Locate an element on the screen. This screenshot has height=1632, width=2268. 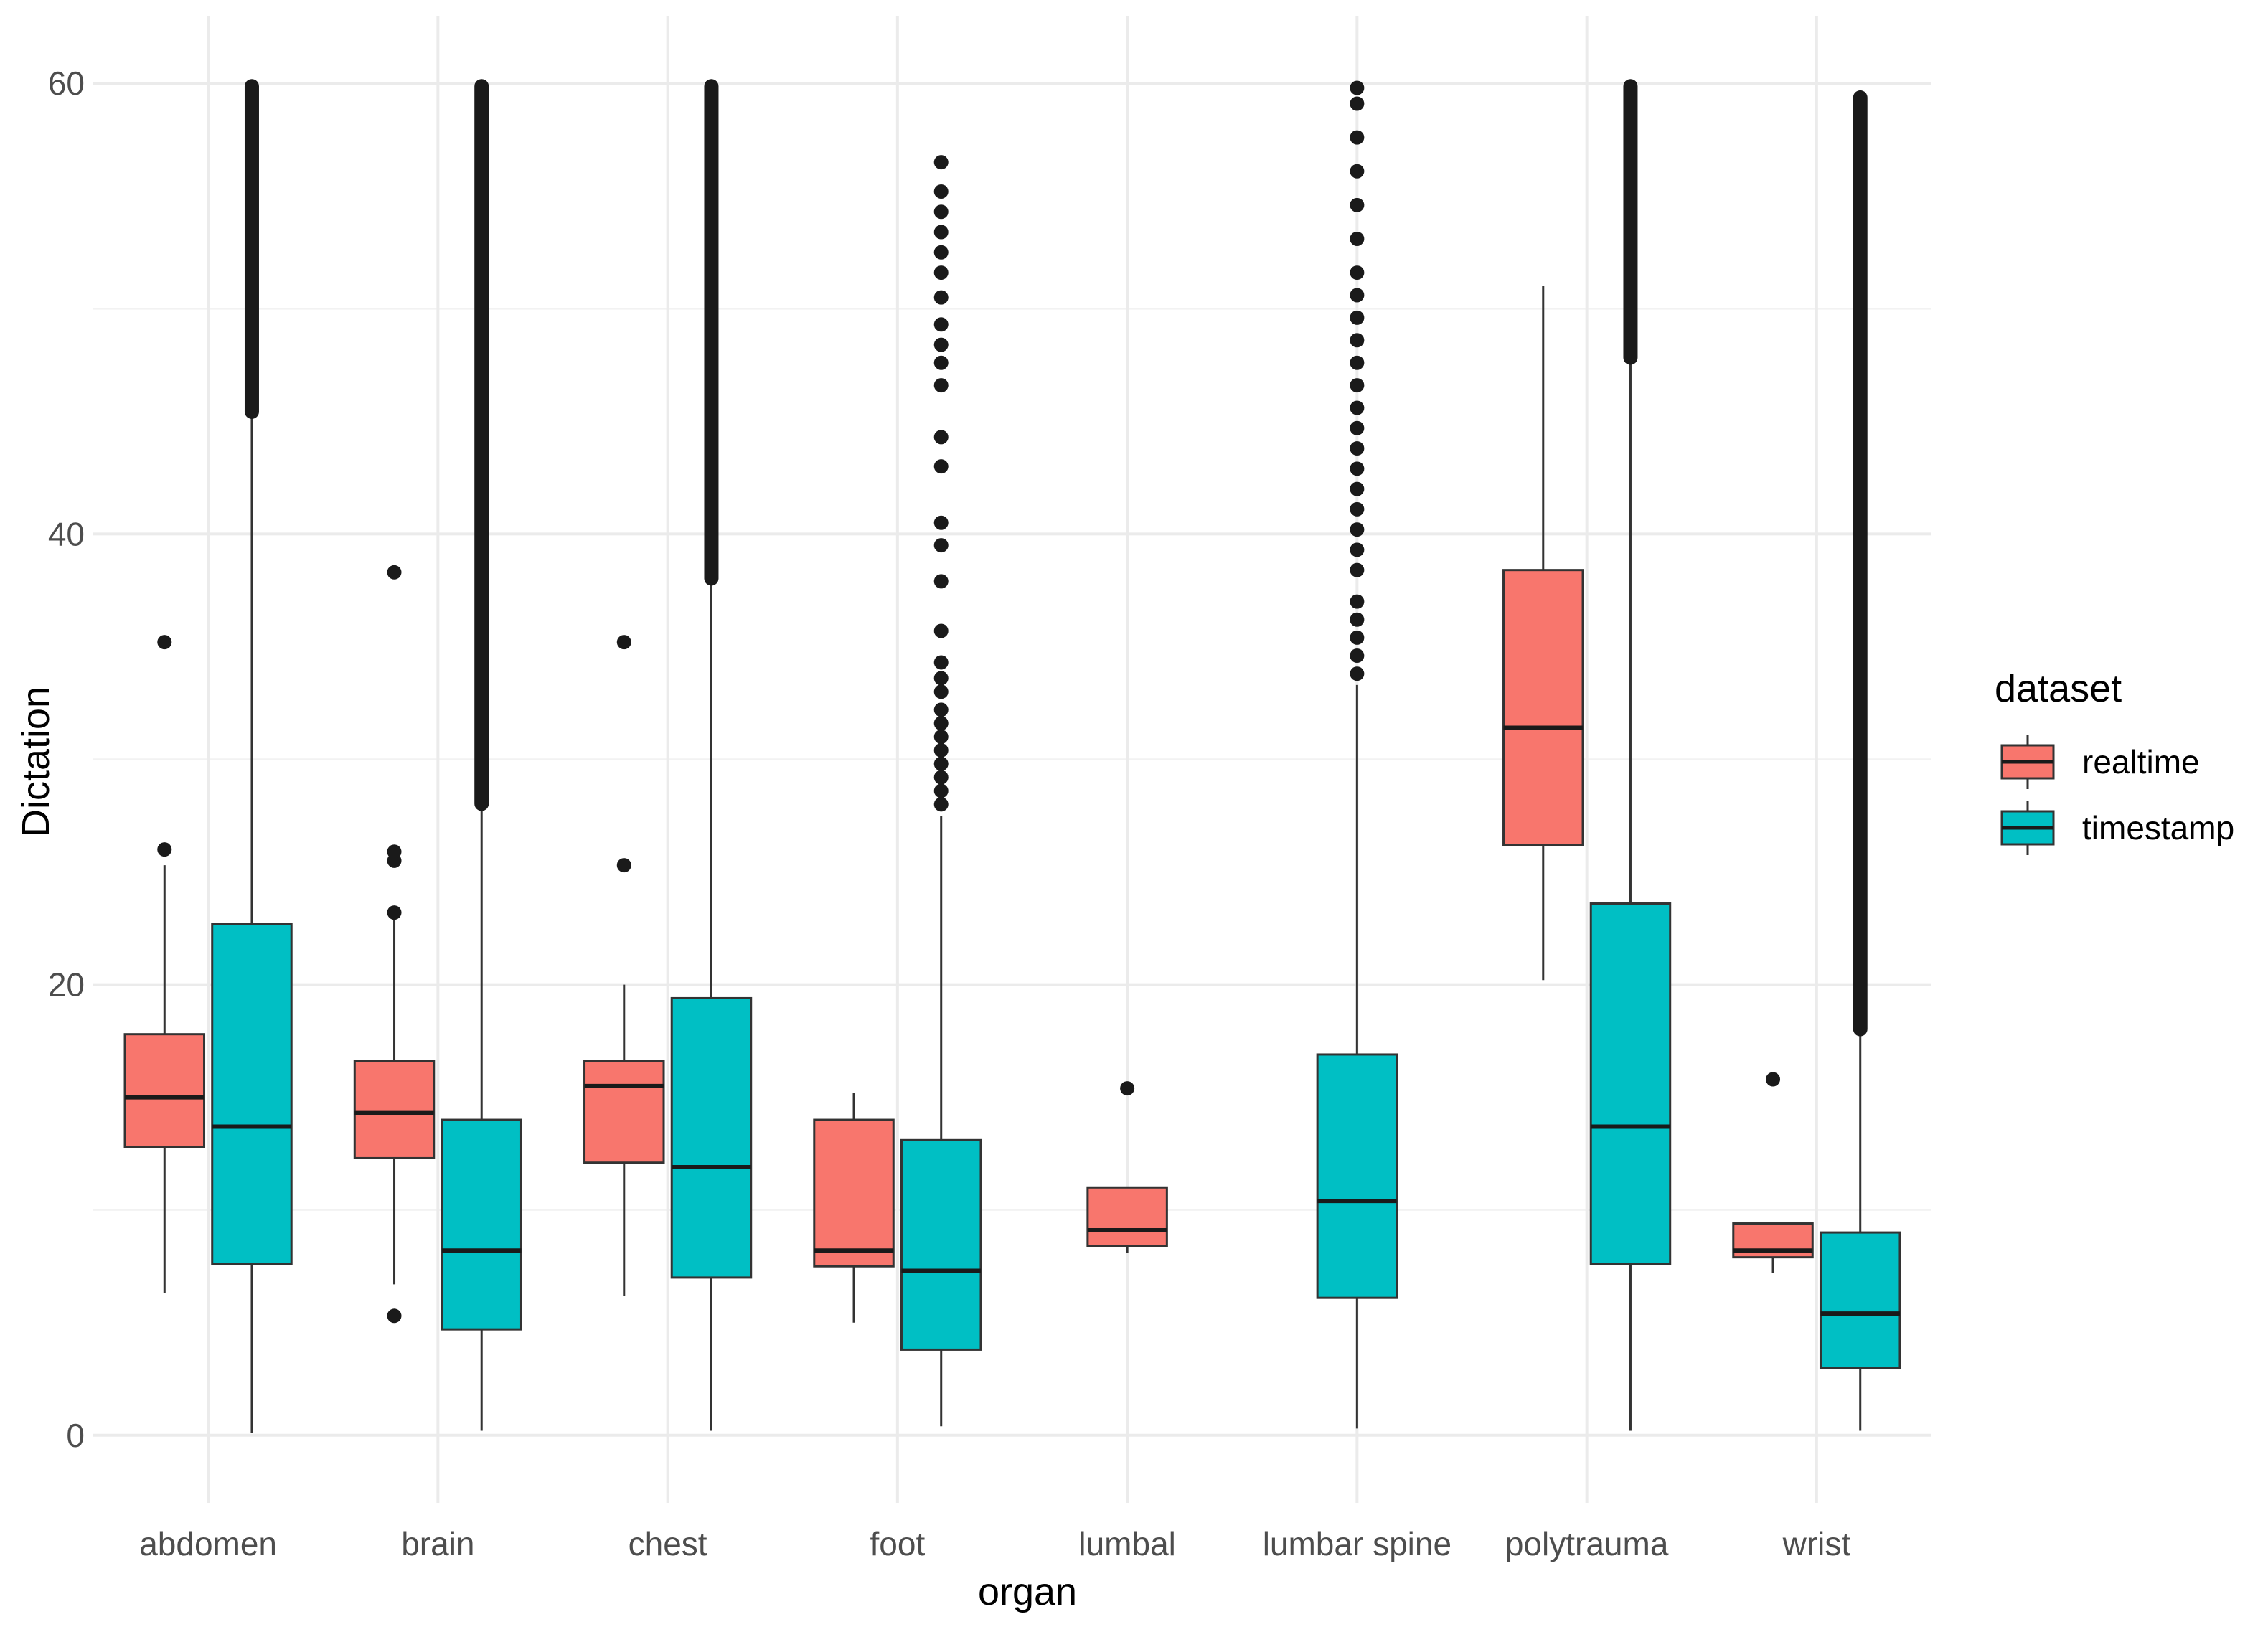
x-tick-label: chest is located at coordinates (668, 1543).